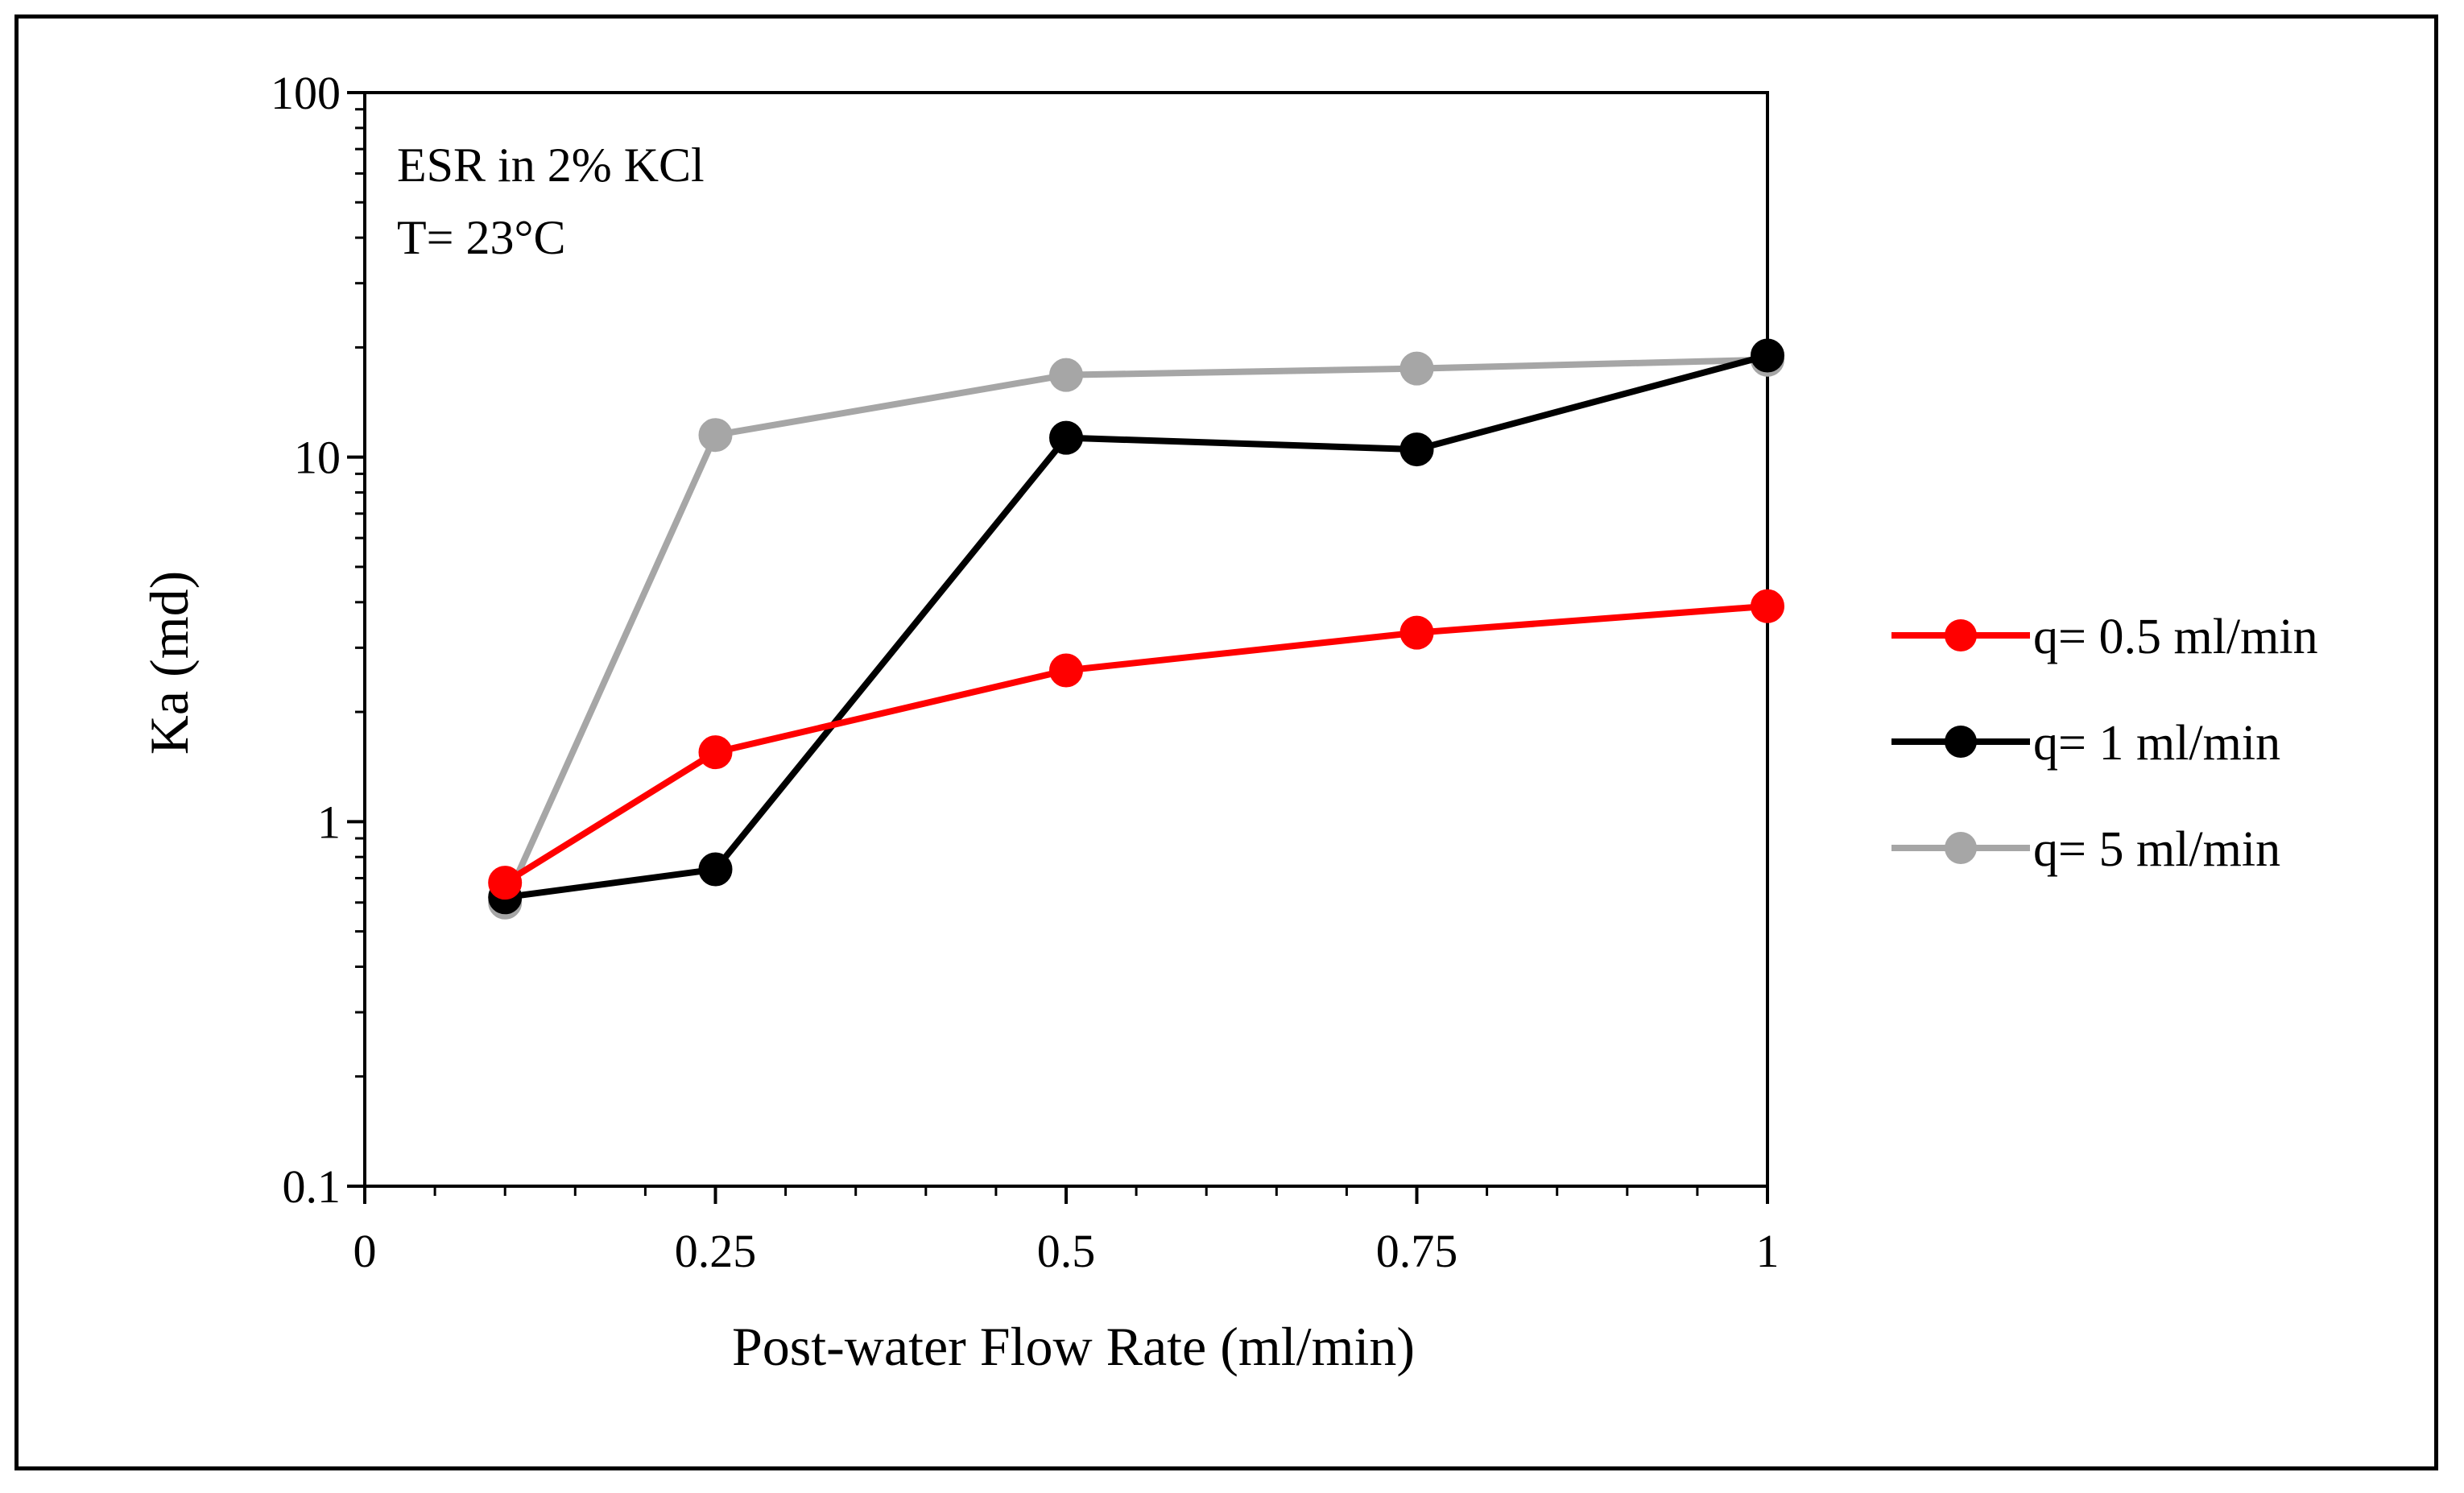 Image resolution: width=2464 pixels, height=1493 pixels. Describe the element at coordinates (1066, 1251) in the screenshot. I see `x-tick-label: 0.5` at that location.